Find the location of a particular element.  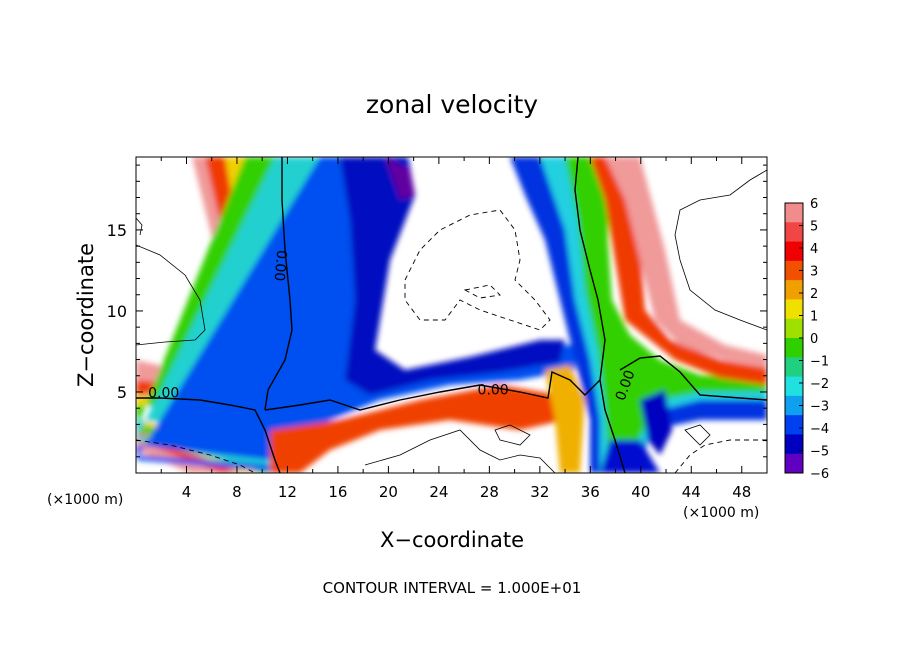

colorbar-label: 3 is located at coordinates (814, 272).